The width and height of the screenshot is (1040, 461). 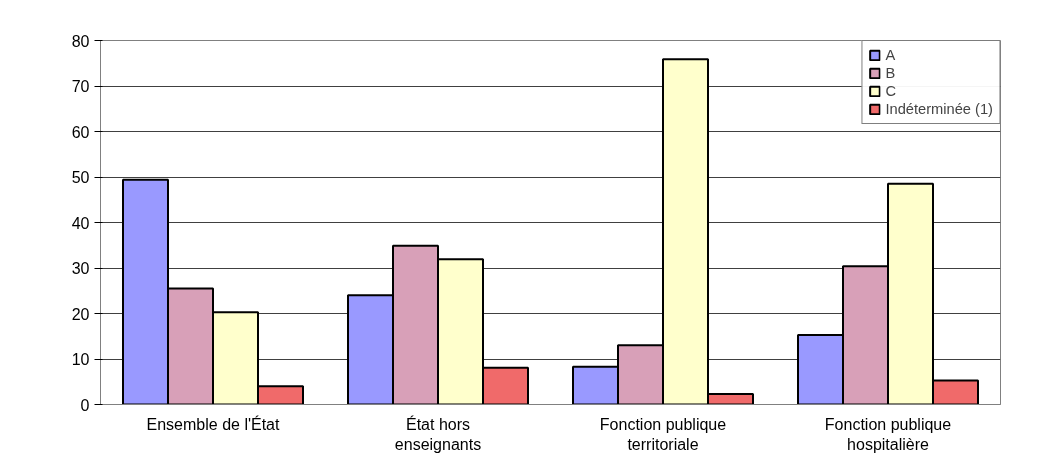 What do you see at coordinates (213, 423) in the screenshot?
I see `x-tick-label: Ensemble de l'État` at bounding box center [213, 423].